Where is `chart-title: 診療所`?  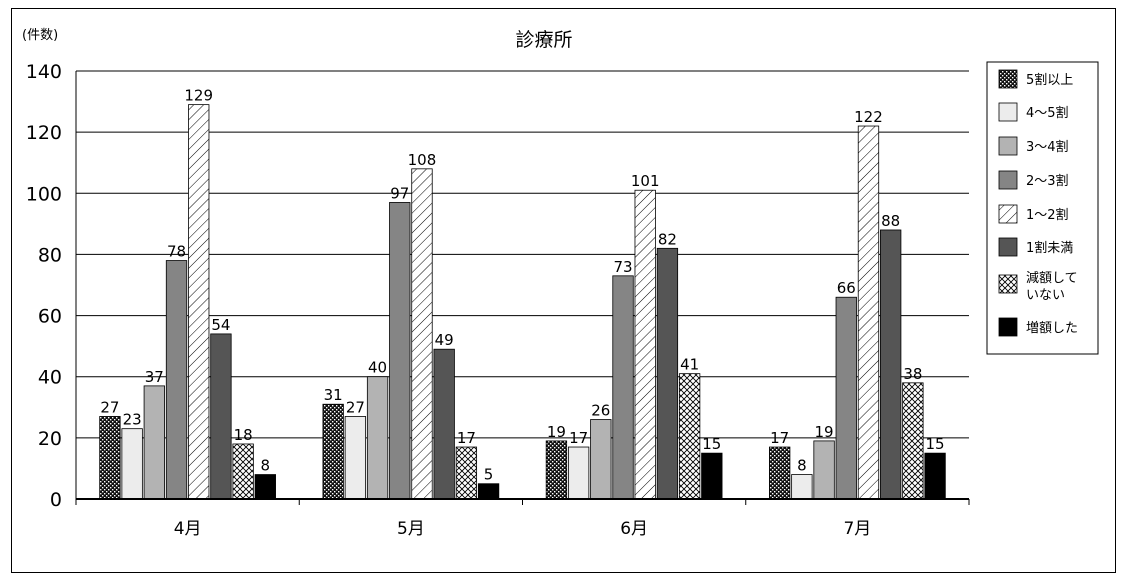 chart-title: 診療所 is located at coordinates (543, 40).